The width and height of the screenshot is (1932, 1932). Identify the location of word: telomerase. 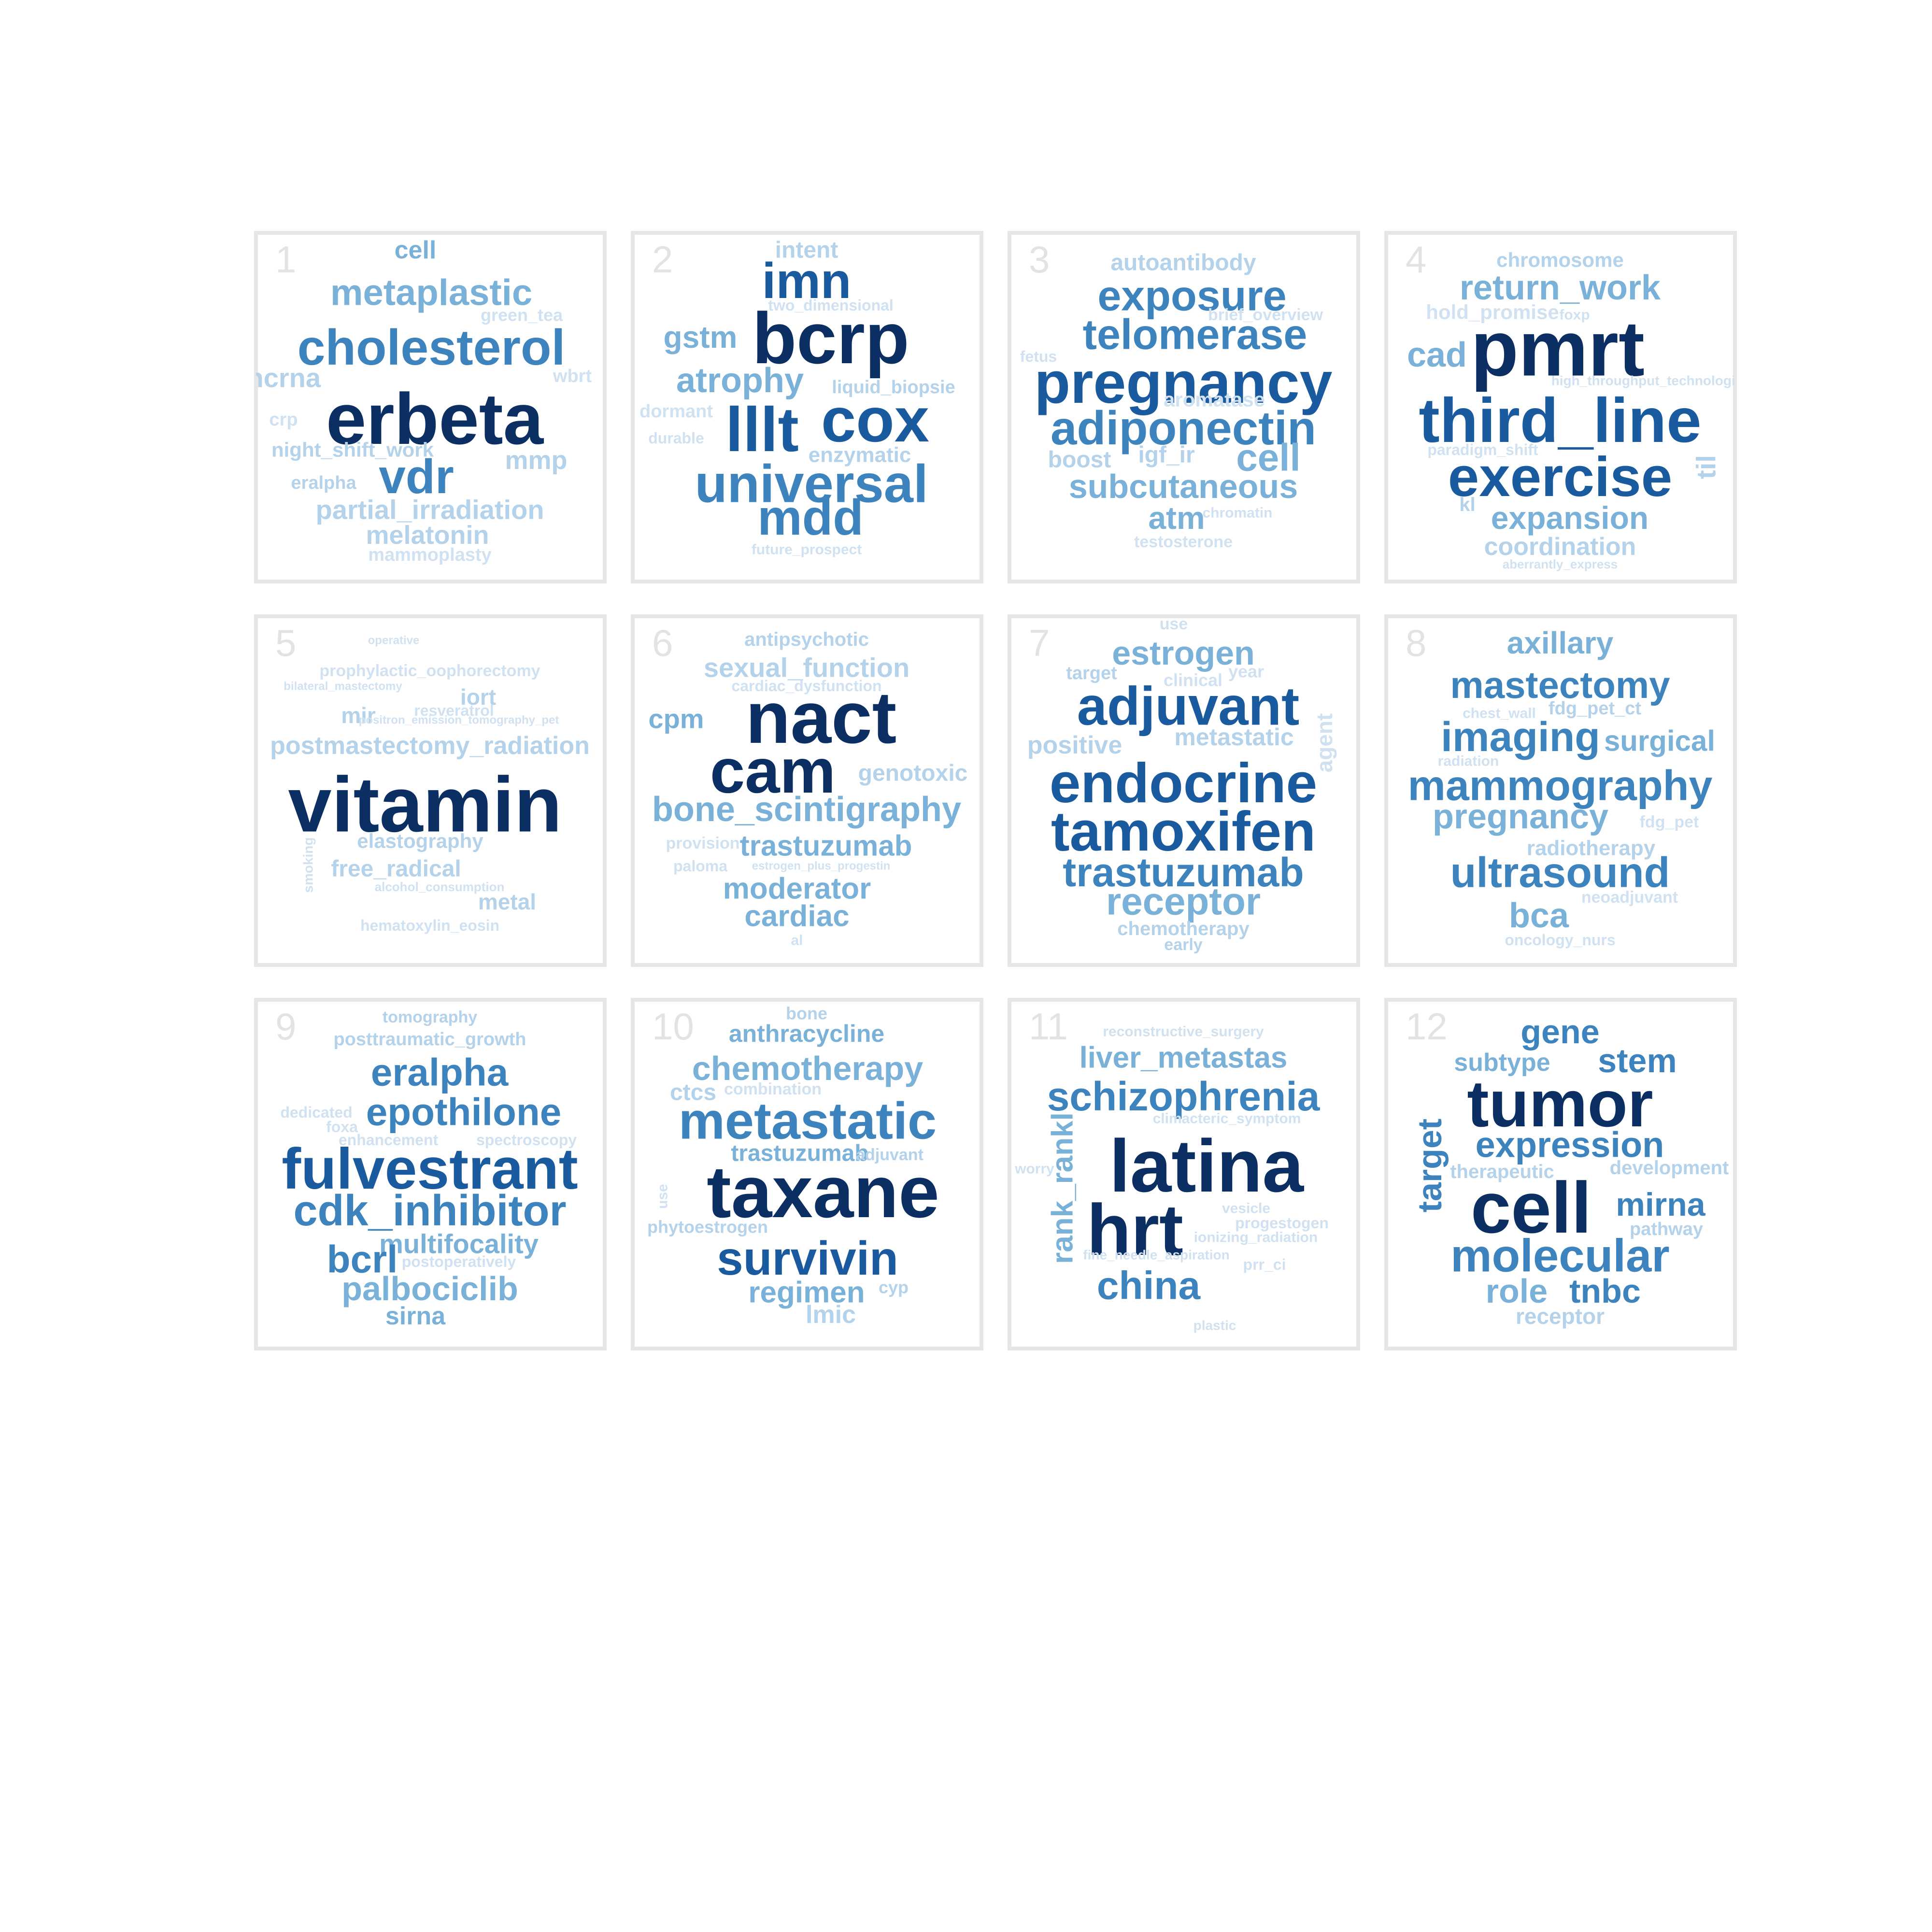
(1195, 334).